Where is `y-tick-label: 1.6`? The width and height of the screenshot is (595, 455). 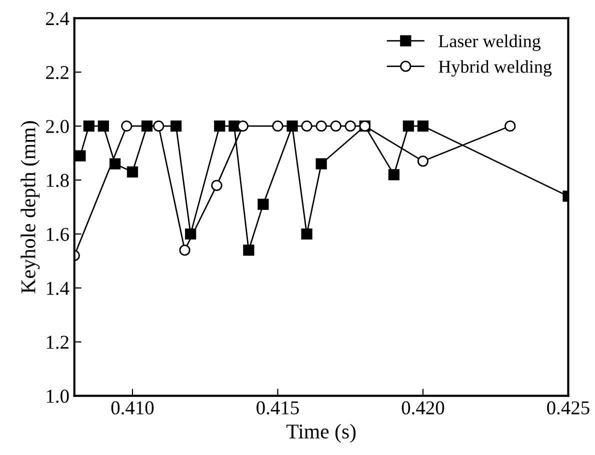
y-tick-label: 1.6 is located at coordinates (57, 235).